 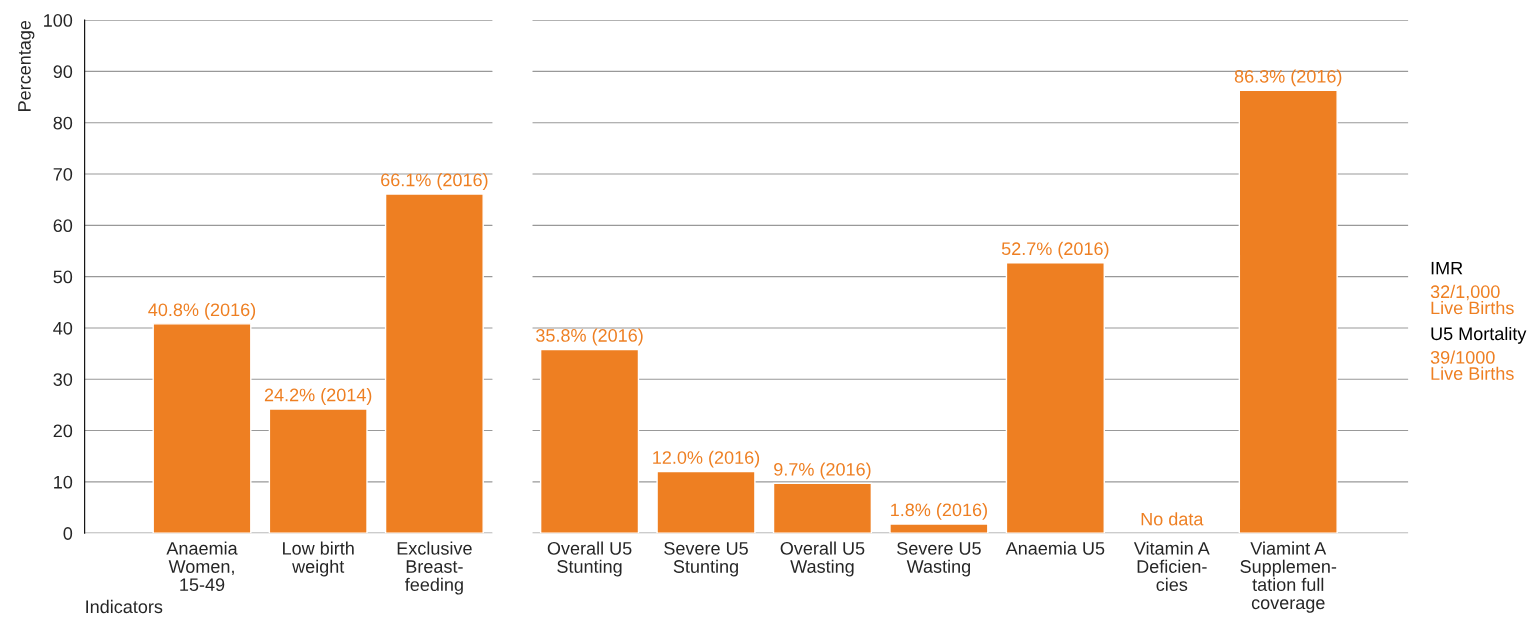 I want to click on y-tick-label: 40, so click(x=63, y=328).